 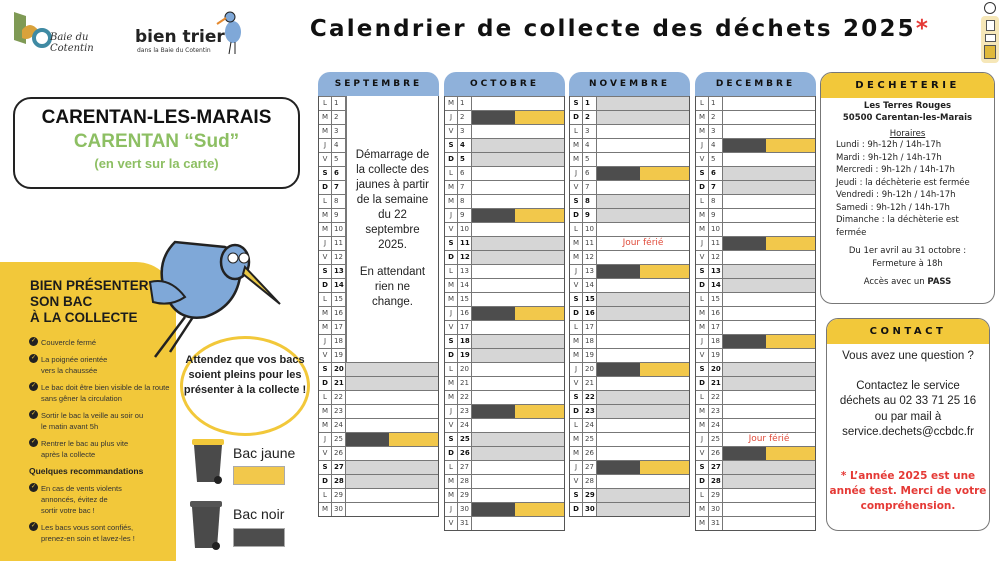 What do you see at coordinates (504, 299) in the screenshot?
I see `day-row: M 15` at bounding box center [504, 299].